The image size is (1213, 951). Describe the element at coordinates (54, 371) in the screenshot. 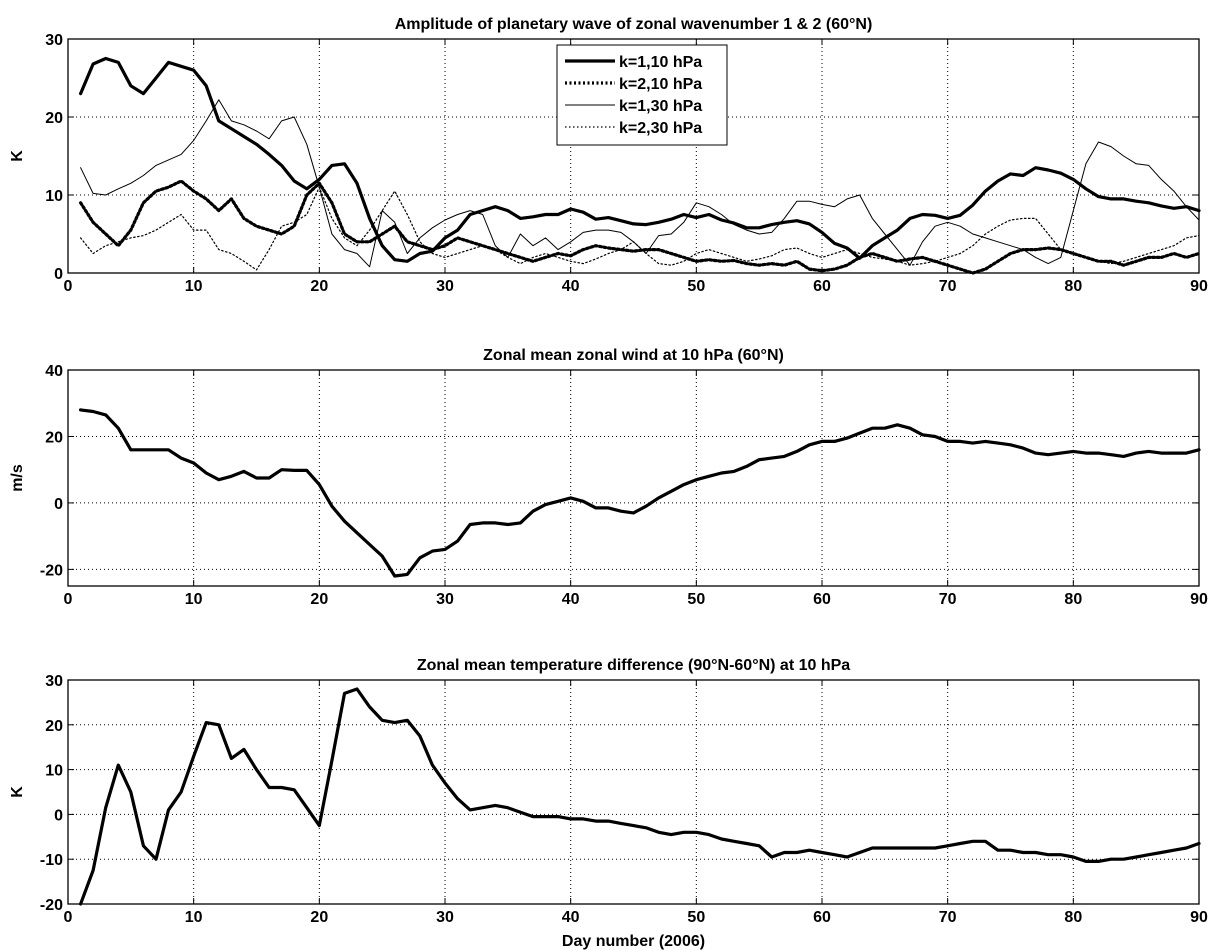

I see `y-tick-label: 40` at that location.